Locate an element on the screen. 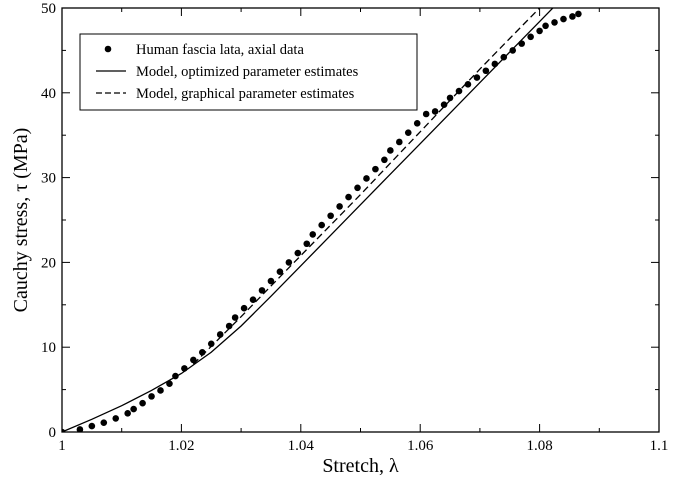 The width and height of the screenshot is (673, 480). legend-label-optimized: Model, optimized parameter estimates is located at coordinates (247, 72).